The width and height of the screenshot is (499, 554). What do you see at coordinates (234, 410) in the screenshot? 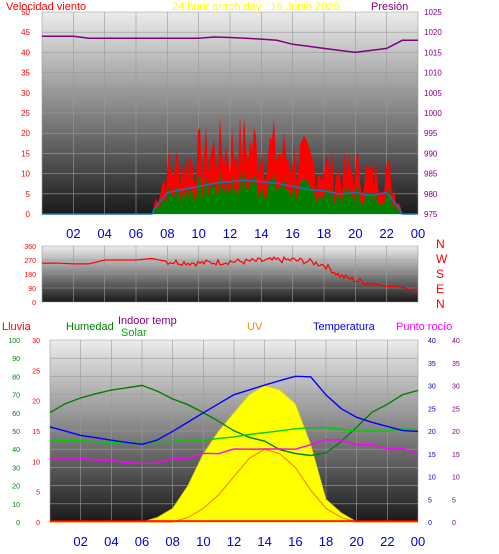
I see `temperature-line` at bounding box center [234, 410].